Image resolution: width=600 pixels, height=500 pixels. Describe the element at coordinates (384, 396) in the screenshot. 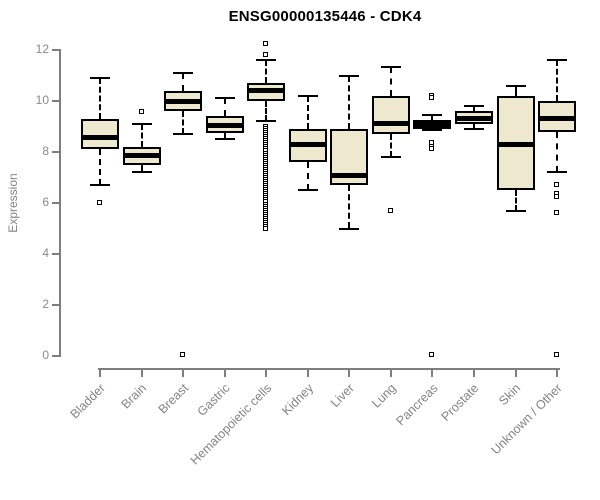

I see `x-axis-category-label: Lung` at that location.